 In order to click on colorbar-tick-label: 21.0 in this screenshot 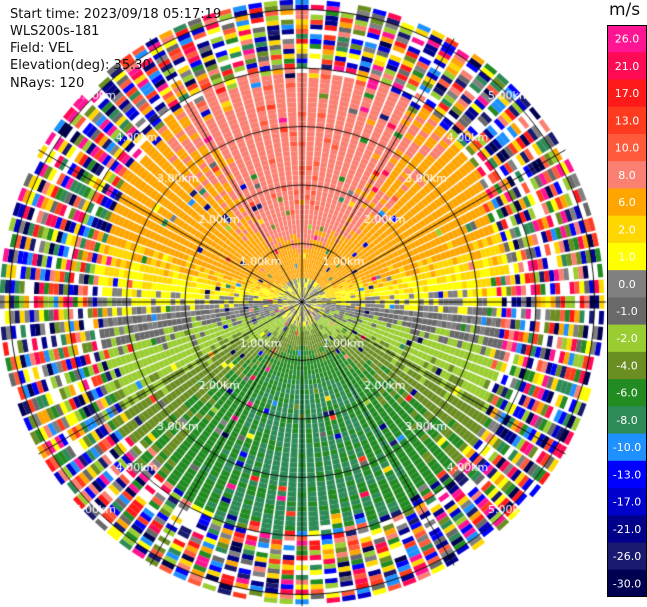, I will do `click(627, 66)`.